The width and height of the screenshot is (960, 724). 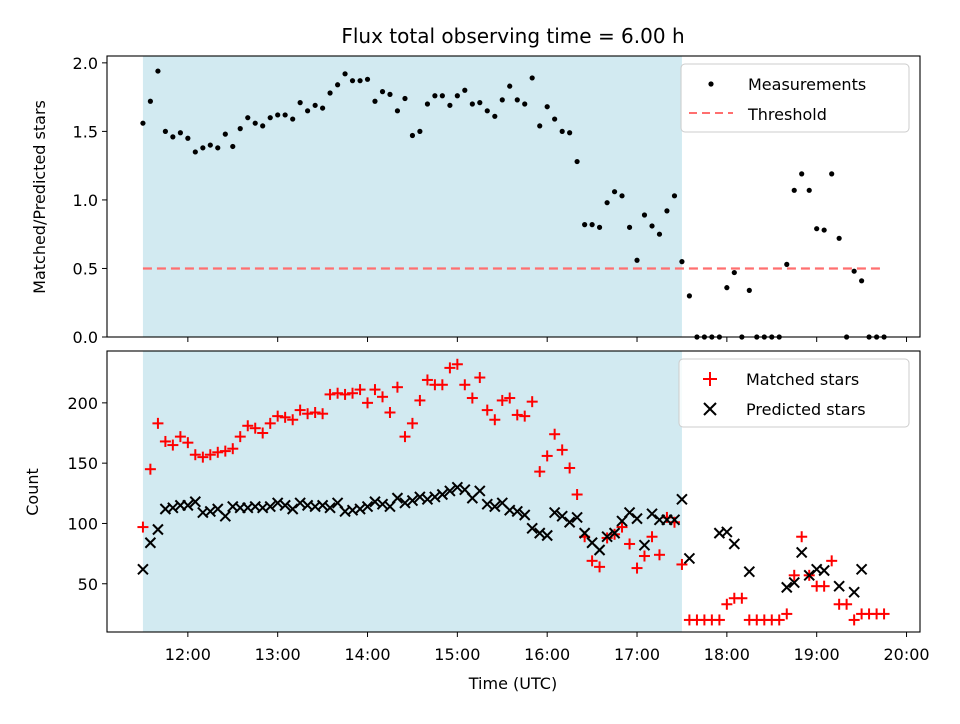 What do you see at coordinates (367, 654) in the screenshot?
I see `x-tick-label: 14:00` at bounding box center [367, 654].